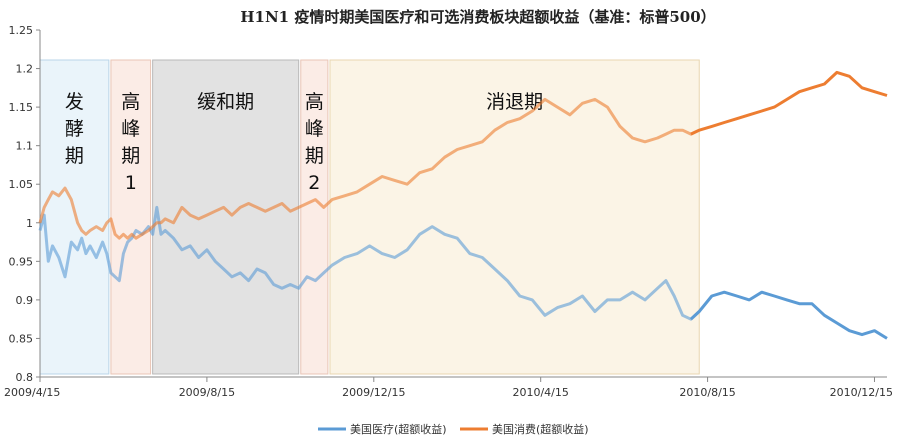 The height and width of the screenshot is (439, 897). What do you see at coordinates (25, 146) in the screenshot?
I see `y-tick-label-6: 1.1` at bounding box center [25, 146].